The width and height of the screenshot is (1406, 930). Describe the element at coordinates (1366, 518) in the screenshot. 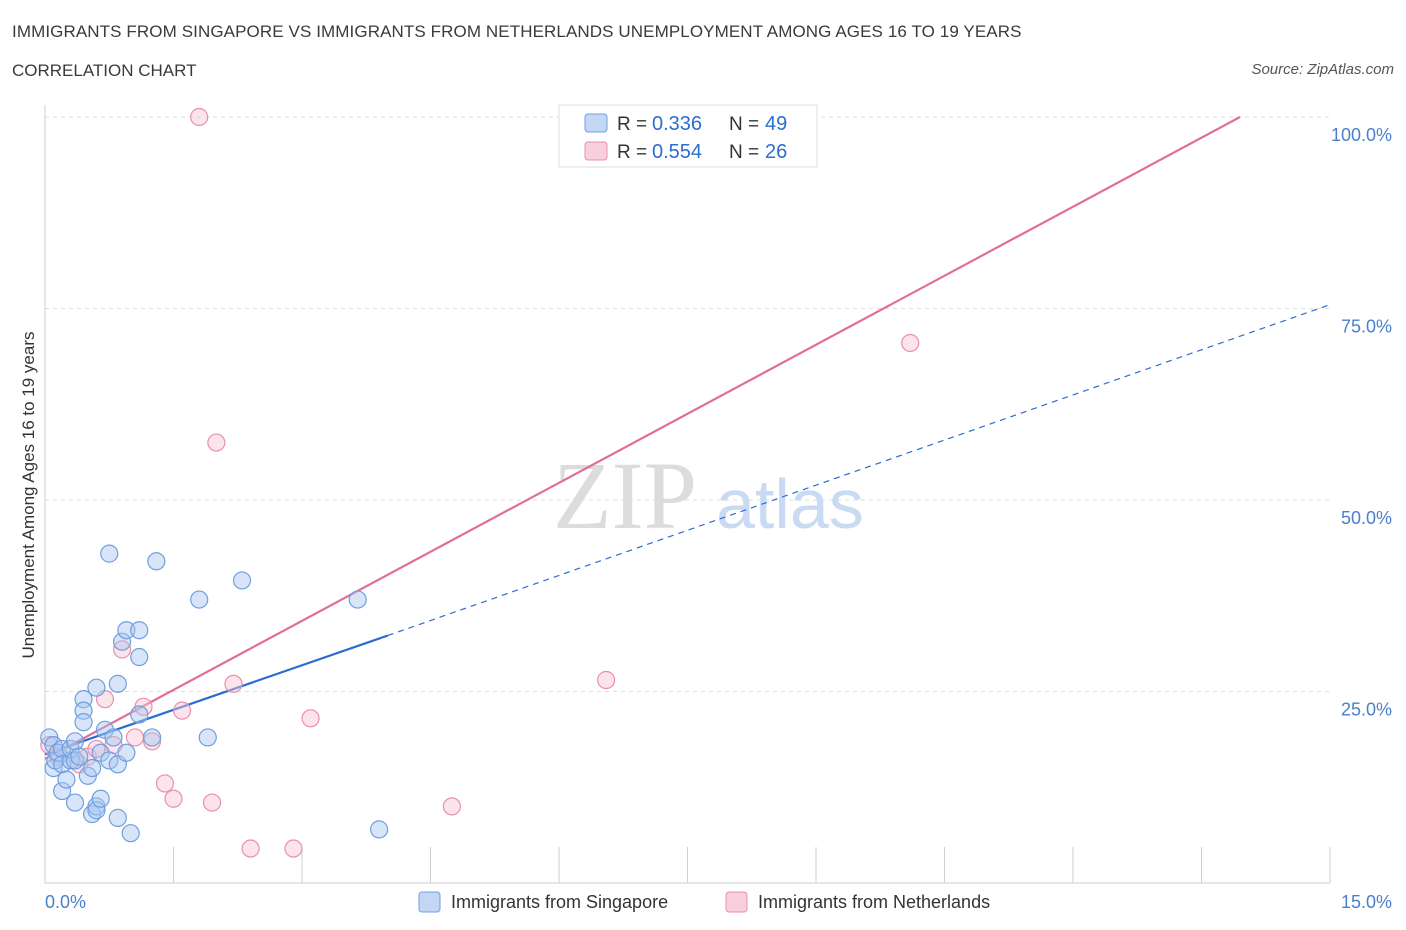

I see `y-tick-label: 50.0%` at that location.